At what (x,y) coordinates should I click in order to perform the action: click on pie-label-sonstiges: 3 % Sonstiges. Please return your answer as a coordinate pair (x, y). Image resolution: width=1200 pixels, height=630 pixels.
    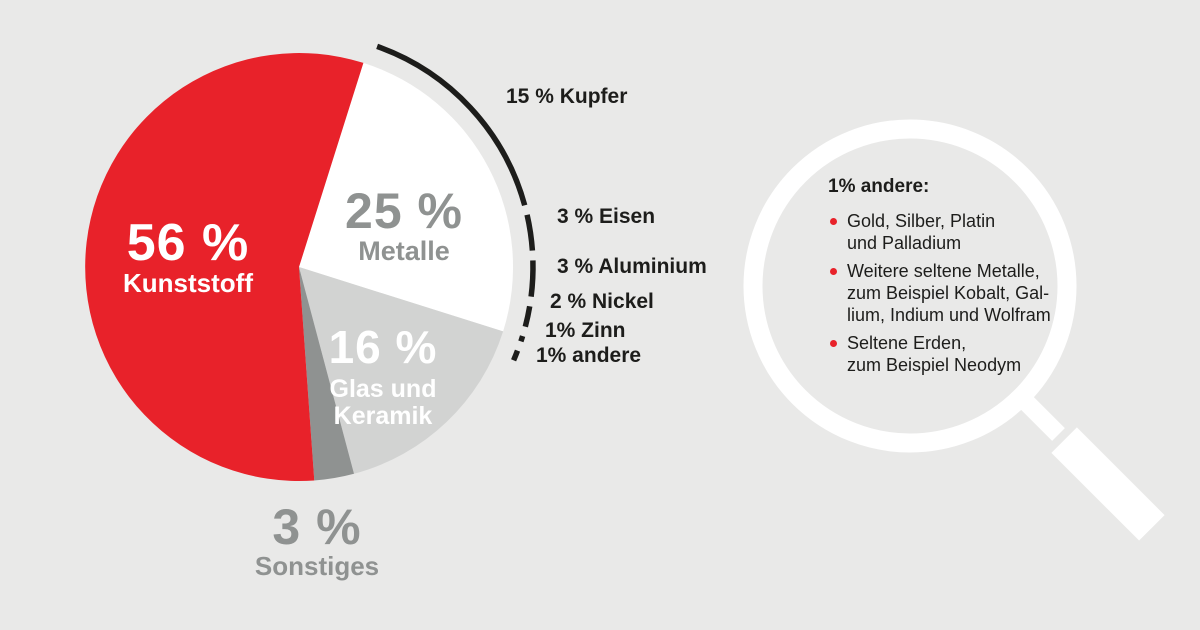
    Looking at the image, I should click on (317, 541).